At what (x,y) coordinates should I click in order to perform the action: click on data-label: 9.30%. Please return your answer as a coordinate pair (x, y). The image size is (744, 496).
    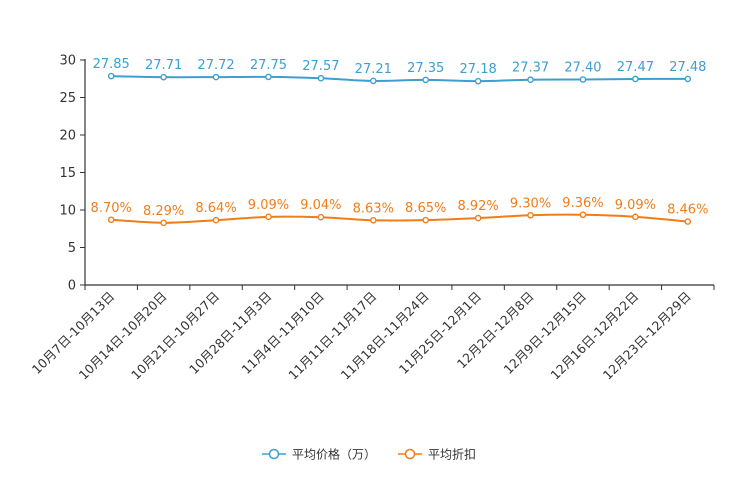
    Looking at the image, I should click on (530, 203).